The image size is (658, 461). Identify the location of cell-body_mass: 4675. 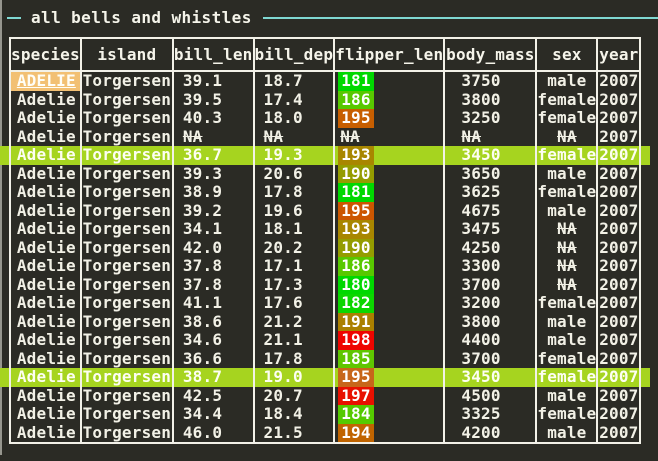
(490, 210).